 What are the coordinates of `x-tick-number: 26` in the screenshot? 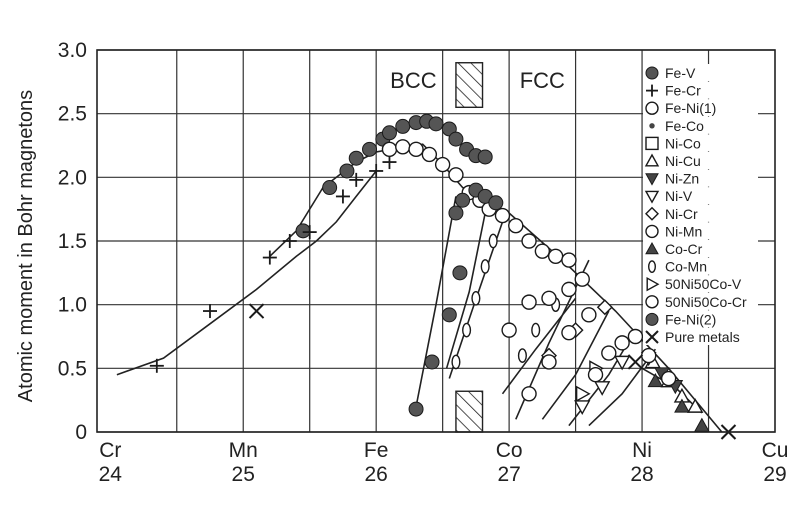 It's located at (375, 474).